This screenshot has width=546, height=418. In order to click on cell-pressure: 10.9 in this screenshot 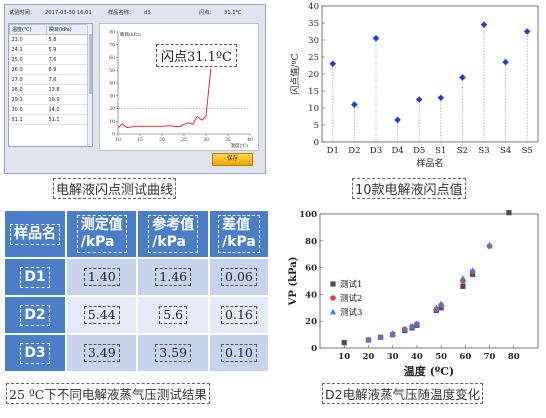, I will do `click(67, 99)`.